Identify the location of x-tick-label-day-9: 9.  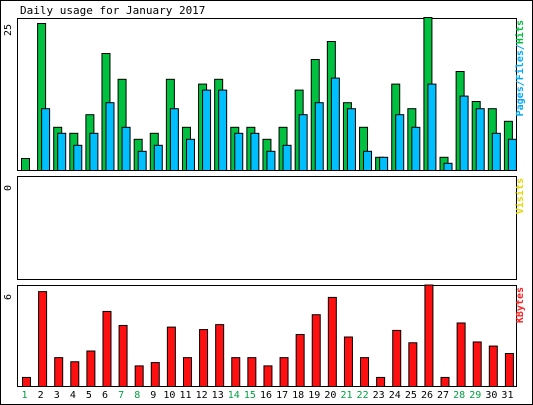
(153, 395).